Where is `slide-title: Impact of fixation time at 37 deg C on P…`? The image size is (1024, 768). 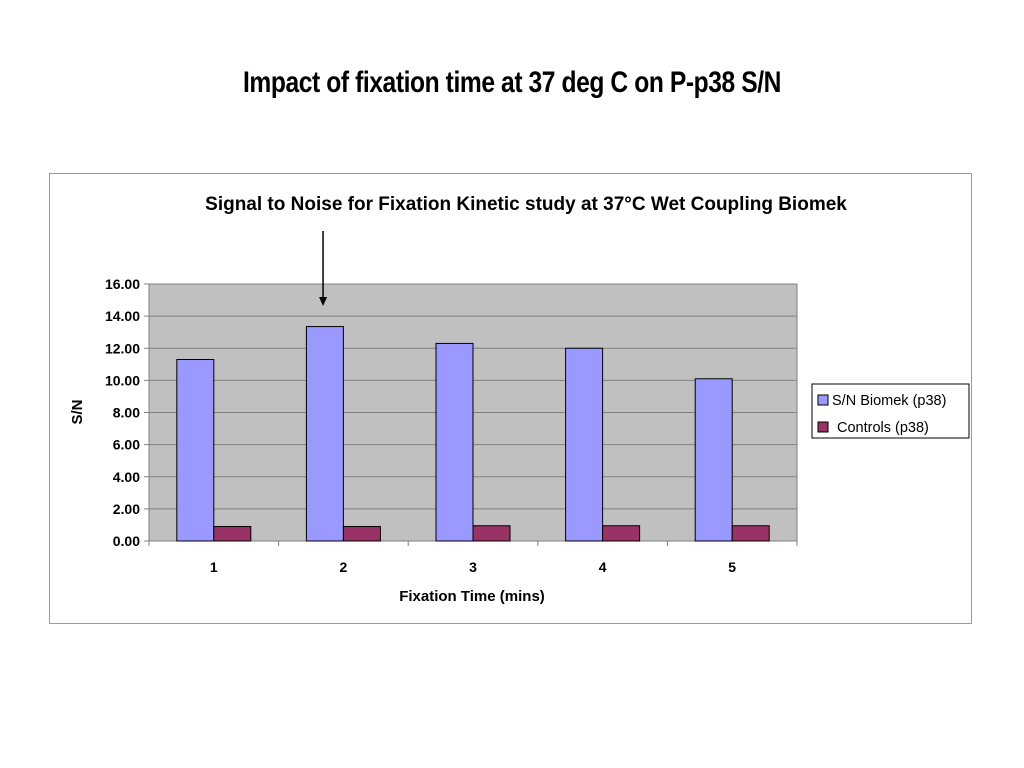
slide-title: Impact of fixation time at 37 deg C on P… is located at coordinates (512, 82).